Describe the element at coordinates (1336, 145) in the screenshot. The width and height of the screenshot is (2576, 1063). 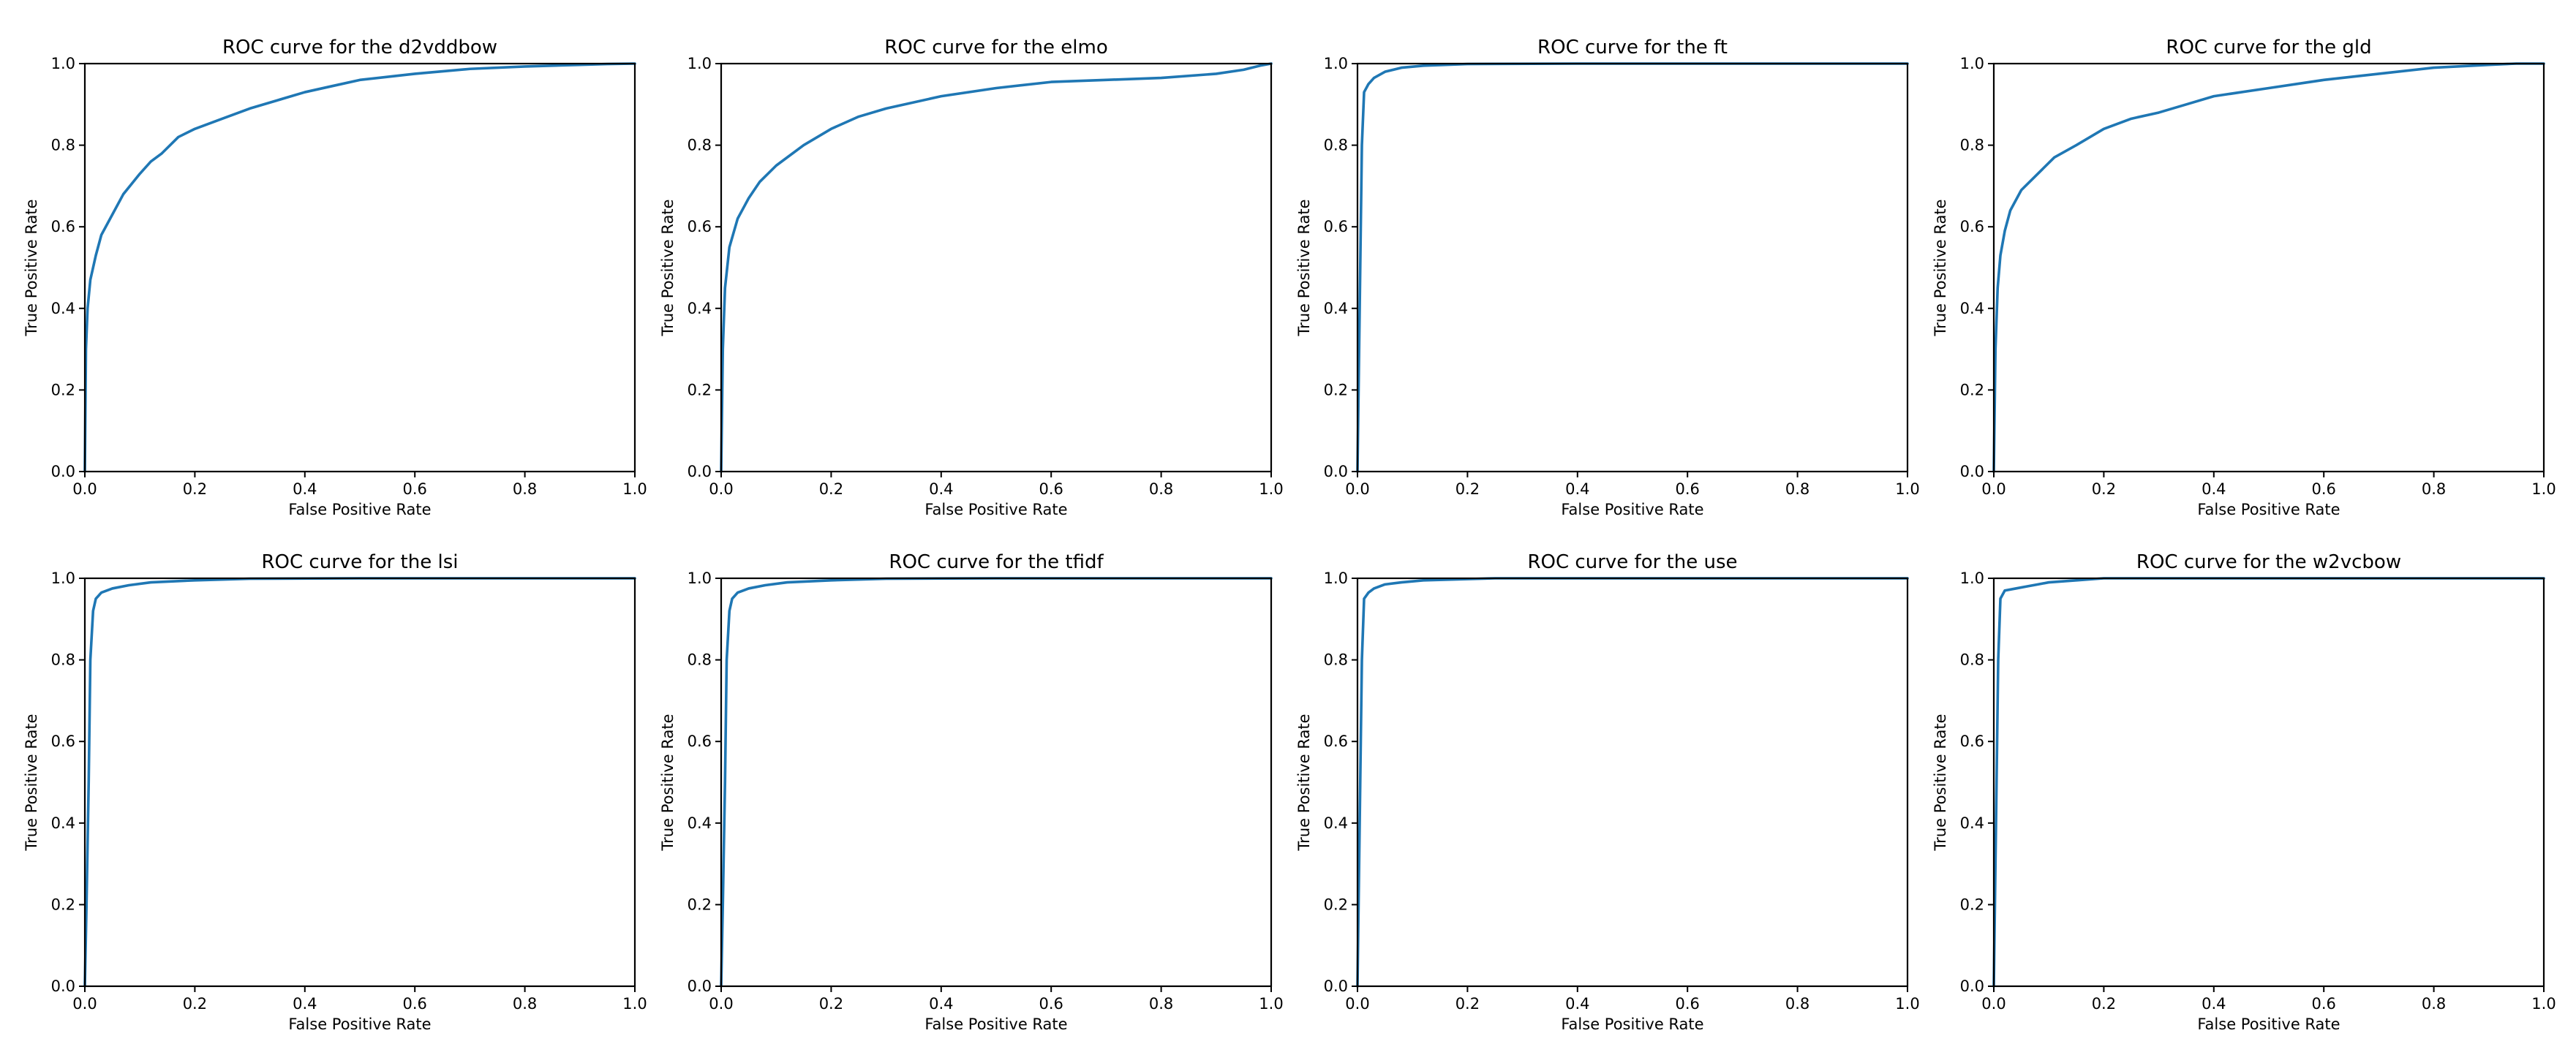
I see `chart-3-y-tick-label: 0.8` at that location.